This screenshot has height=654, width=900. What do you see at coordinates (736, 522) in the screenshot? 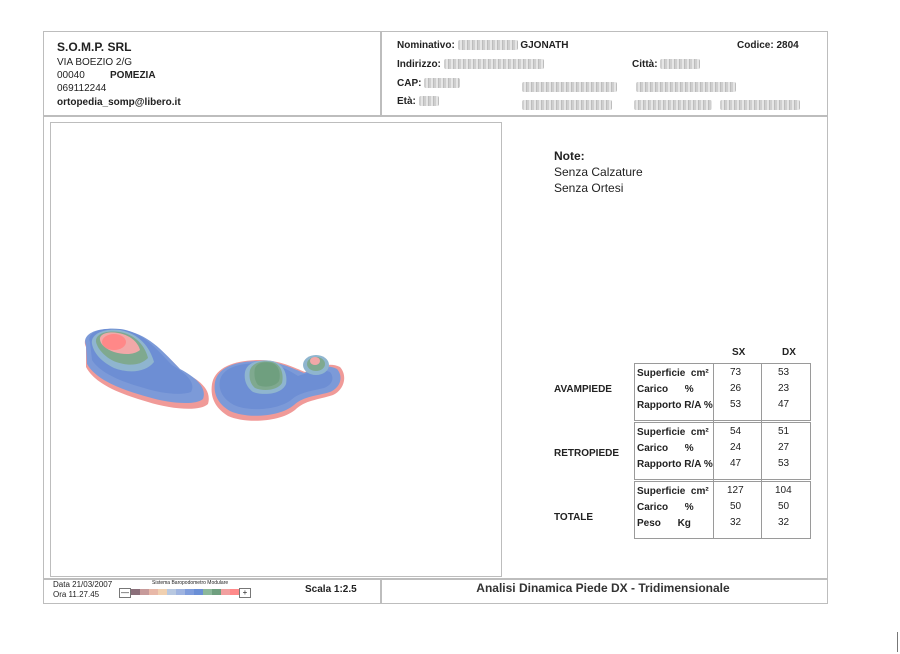
I see `row-value-sx: 32` at bounding box center [736, 522].